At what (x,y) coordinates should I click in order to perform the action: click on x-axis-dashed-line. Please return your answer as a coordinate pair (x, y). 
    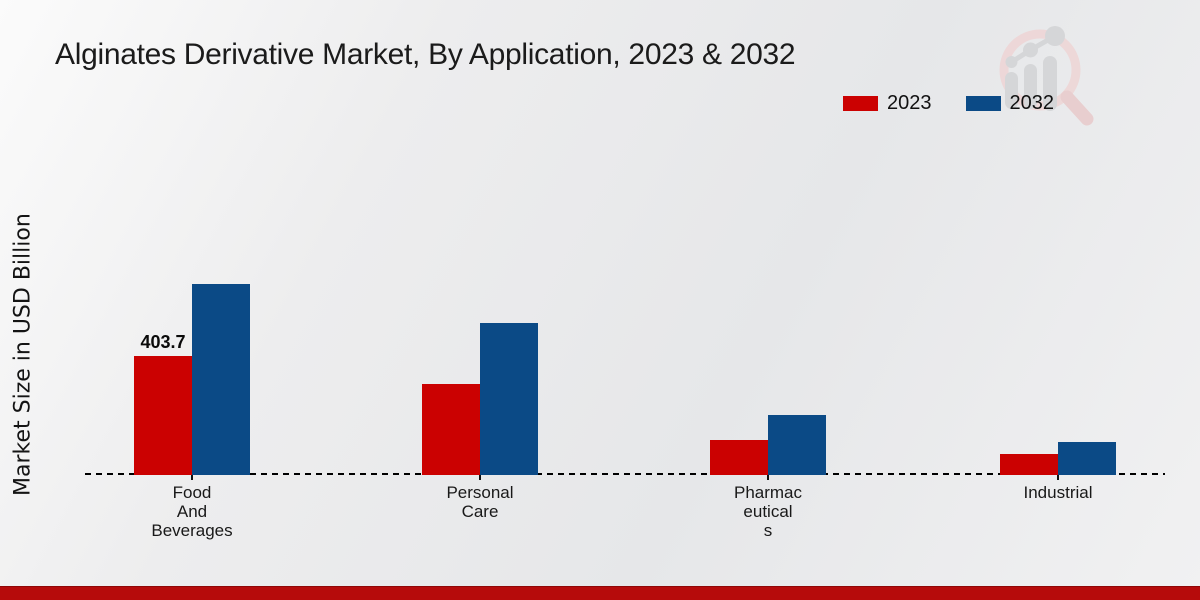
    Looking at the image, I should click on (625, 474).